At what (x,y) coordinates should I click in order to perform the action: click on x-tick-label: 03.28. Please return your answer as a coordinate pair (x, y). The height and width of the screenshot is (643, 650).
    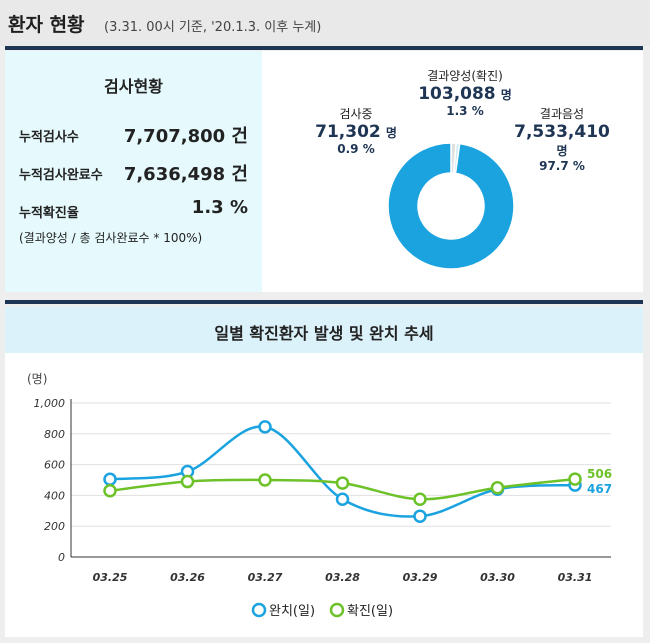
    Looking at the image, I should click on (342, 577).